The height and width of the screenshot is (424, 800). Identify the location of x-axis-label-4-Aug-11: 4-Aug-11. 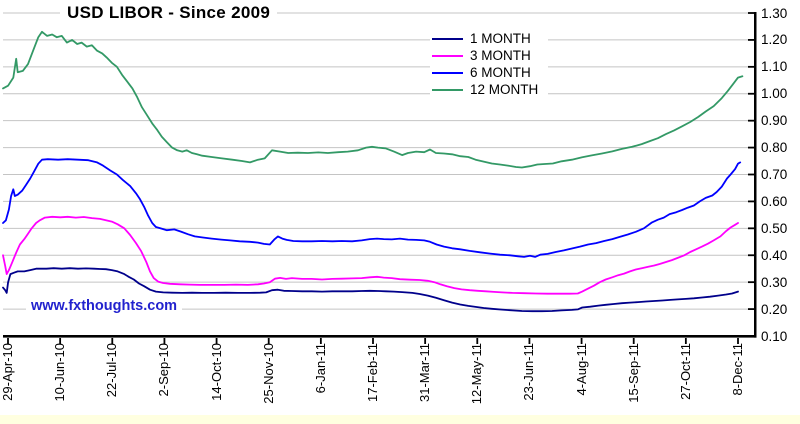
(581, 369).